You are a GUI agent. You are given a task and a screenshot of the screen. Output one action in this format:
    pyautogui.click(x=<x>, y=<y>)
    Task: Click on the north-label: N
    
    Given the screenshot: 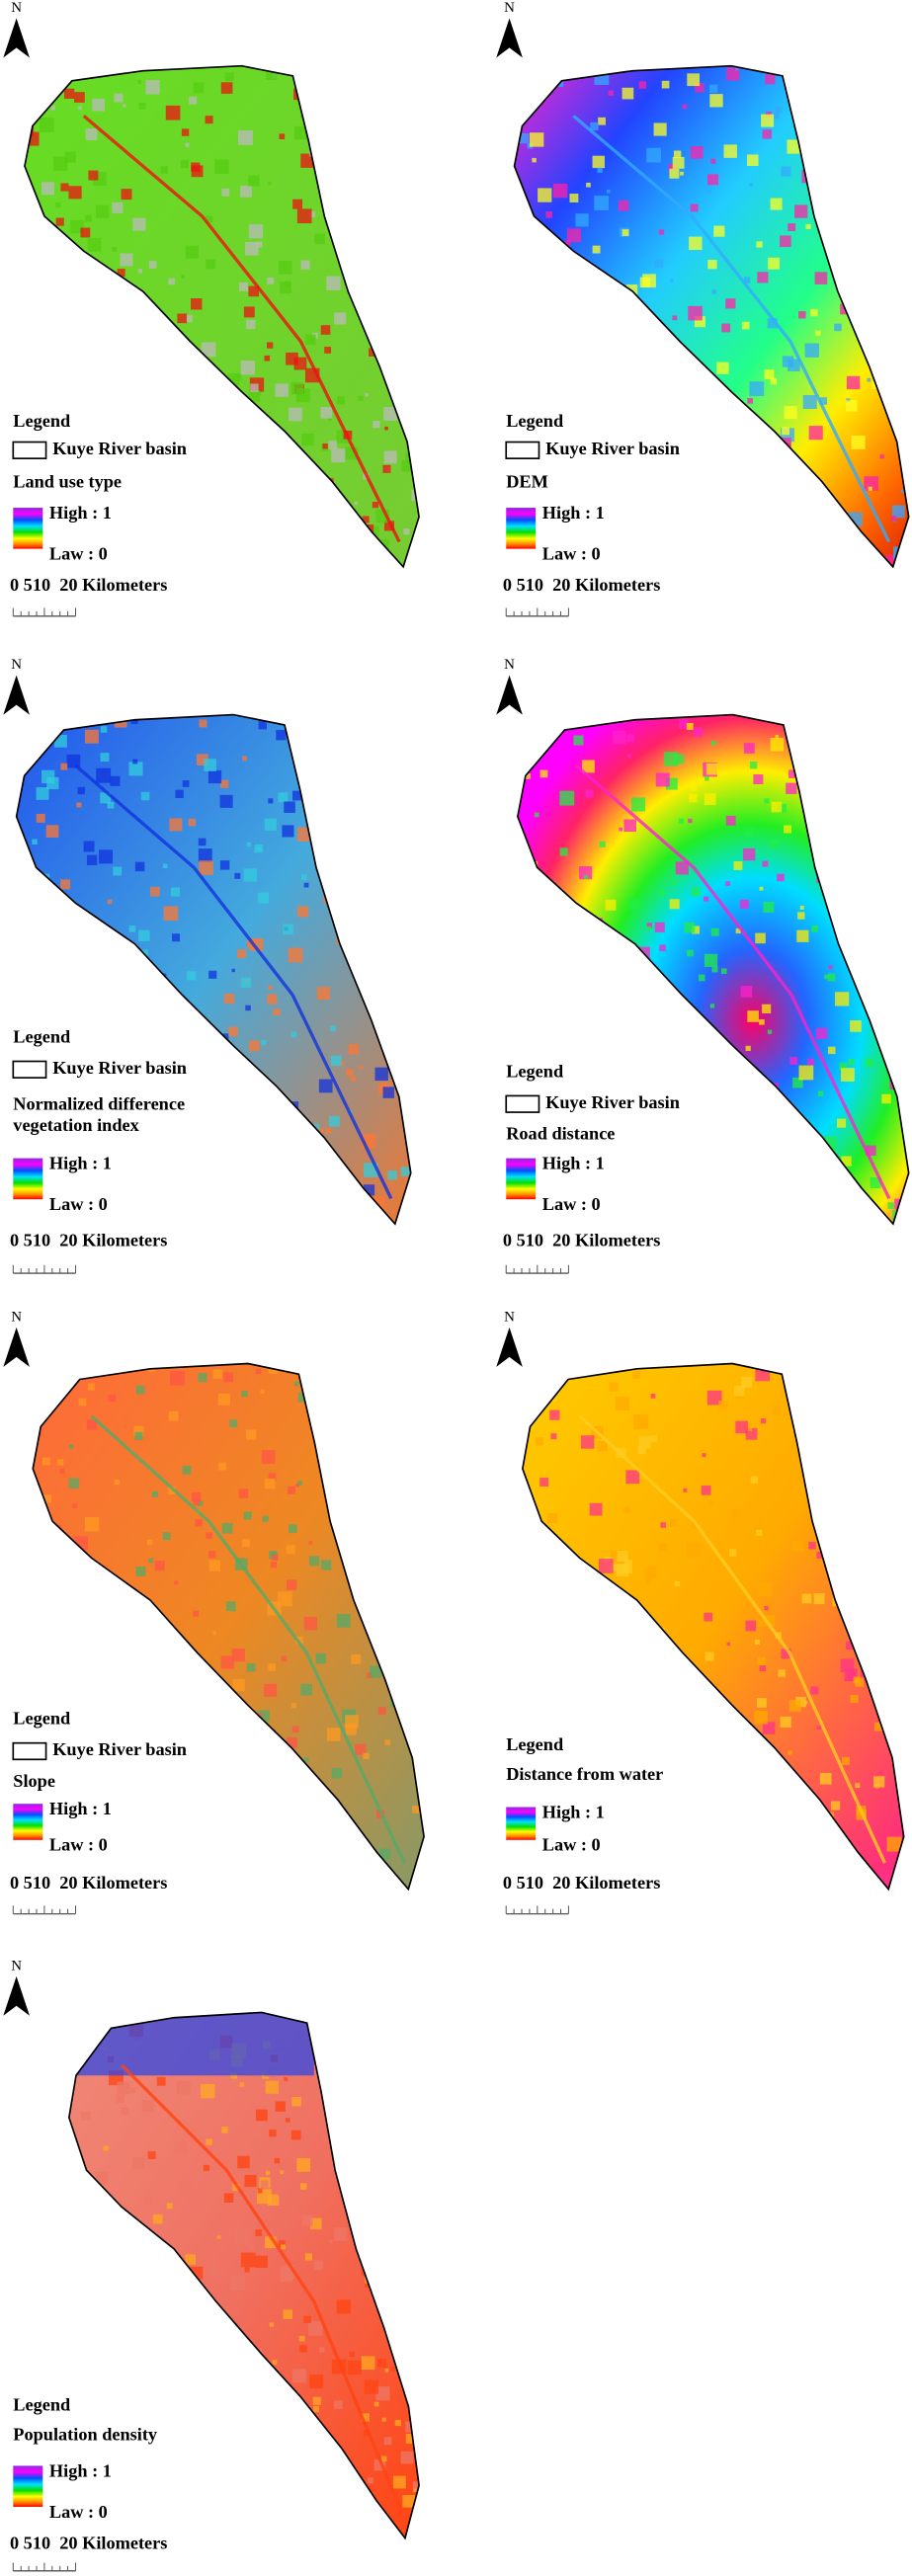 What is the action you would take?
    pyautogui.click(x=16, y=1965)
    